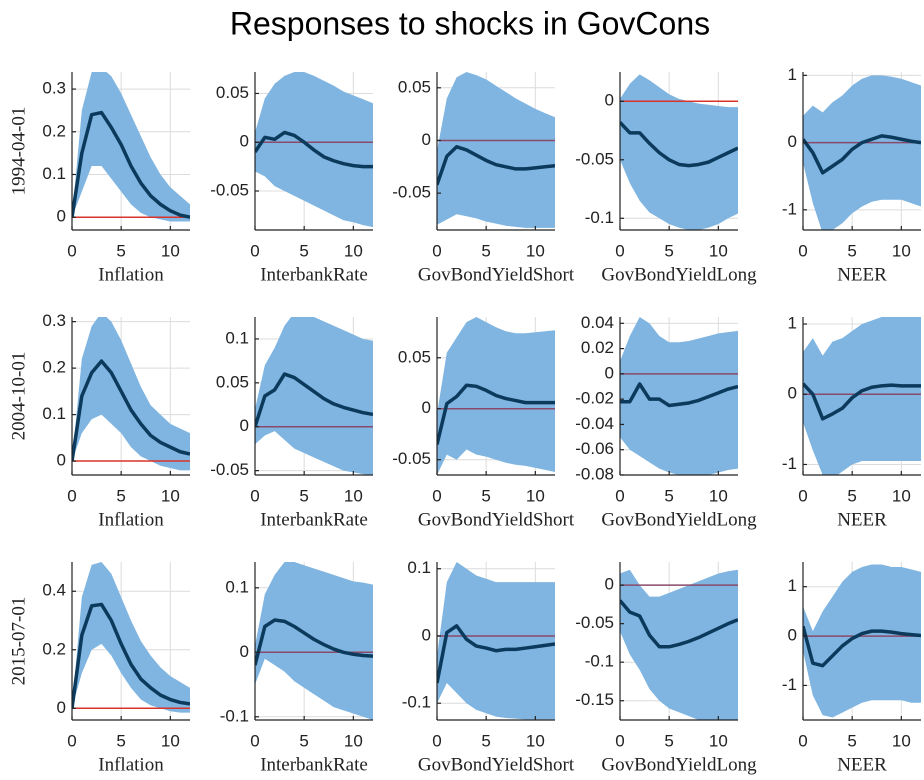 The width and height of the screenshot is (924, 780). I want to click on figure-title: Responses to shocks in GovCons, so click(470, 23).